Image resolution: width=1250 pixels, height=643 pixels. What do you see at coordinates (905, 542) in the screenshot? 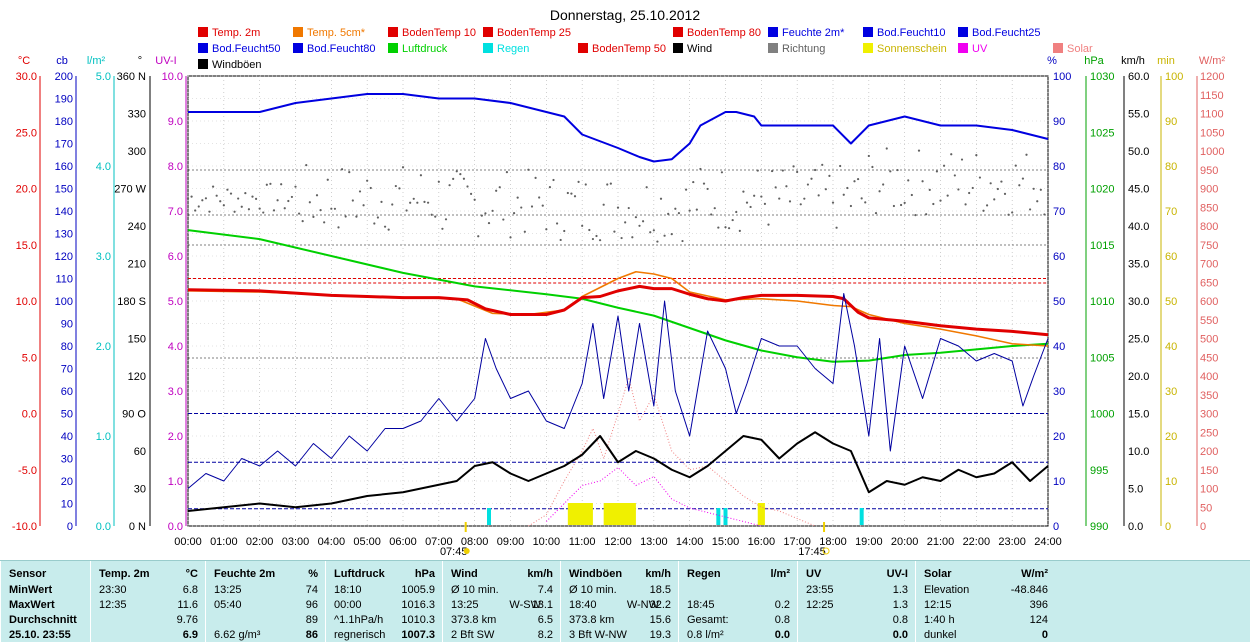
I see `x-tick-label: 20:00` at bounding box center [905, 542].